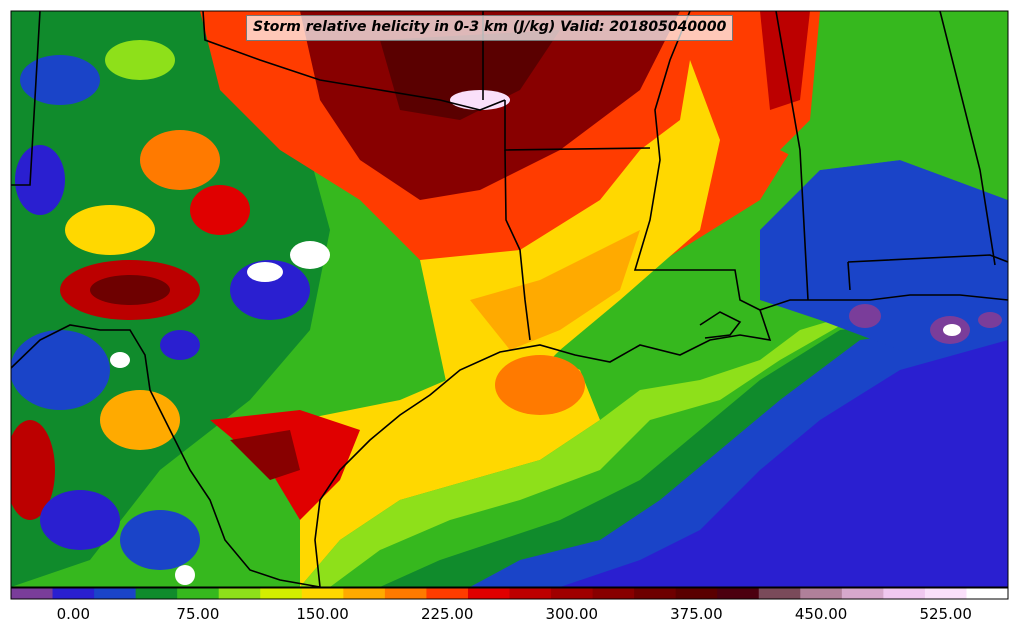  What do you see at coordinates (26, 98) in the screenshot?
I see `state-line-nm-west` at bounding box center [26, 98].